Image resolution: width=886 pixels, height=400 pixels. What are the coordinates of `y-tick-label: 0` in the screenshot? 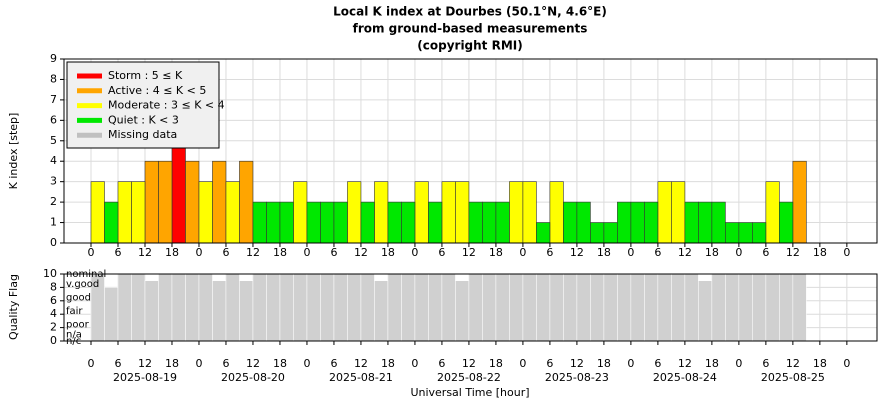 It's located at (53, 242).